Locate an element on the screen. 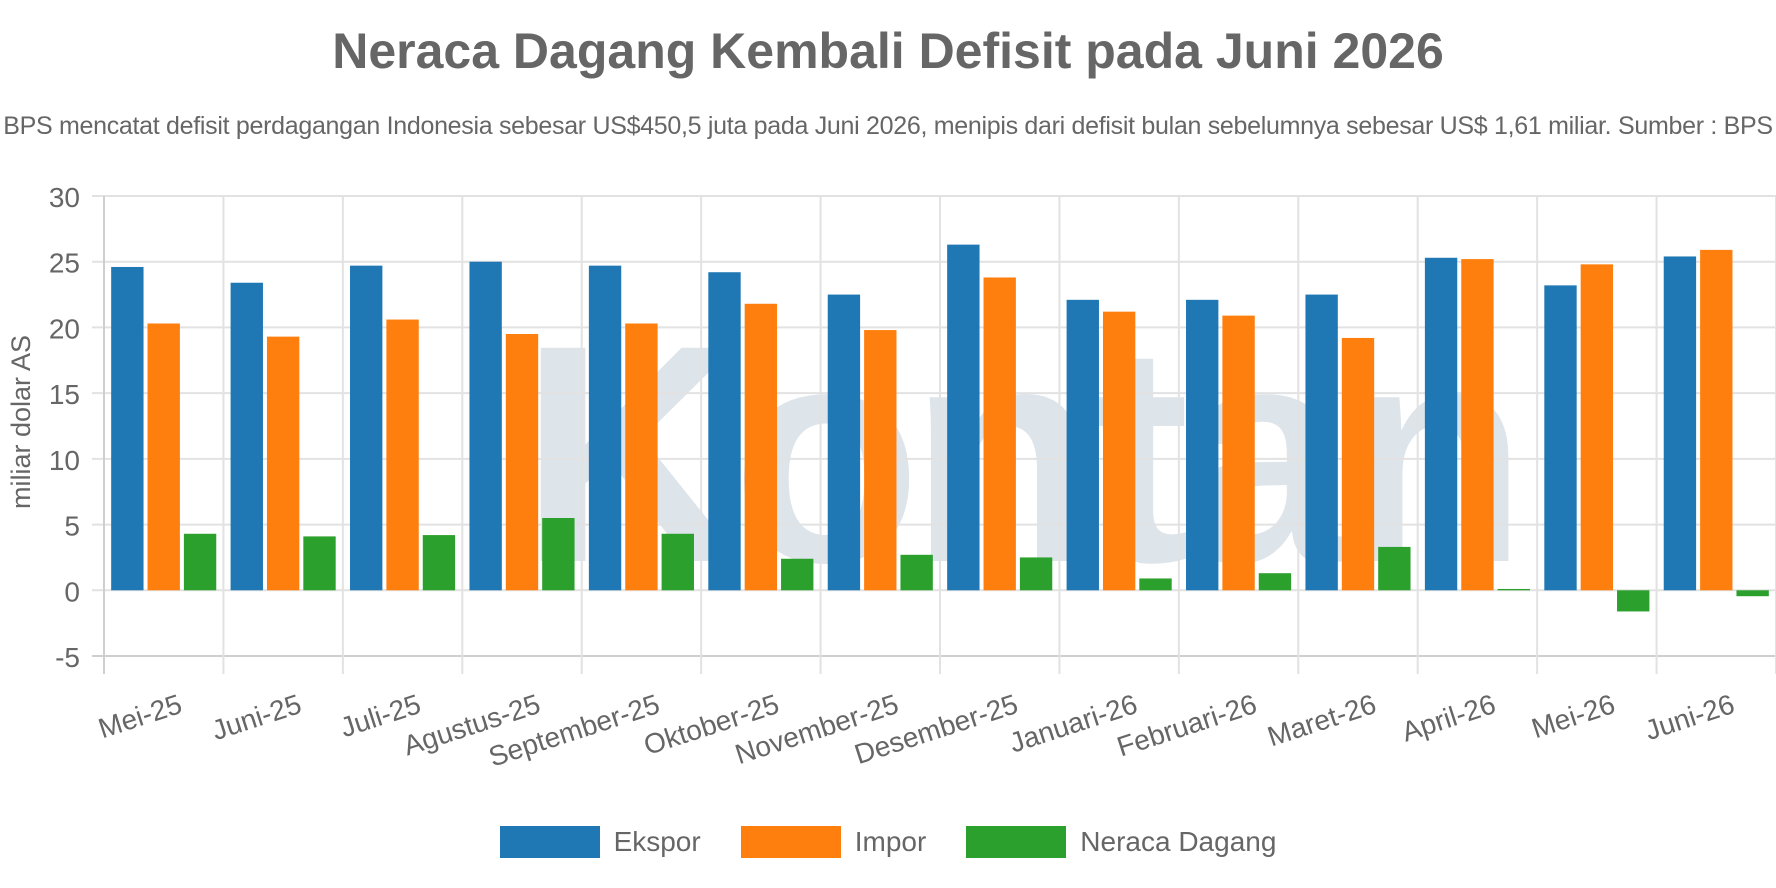 The image size is (1776, 888). y-tick-label: 20 is located at coordinates (64, 328).